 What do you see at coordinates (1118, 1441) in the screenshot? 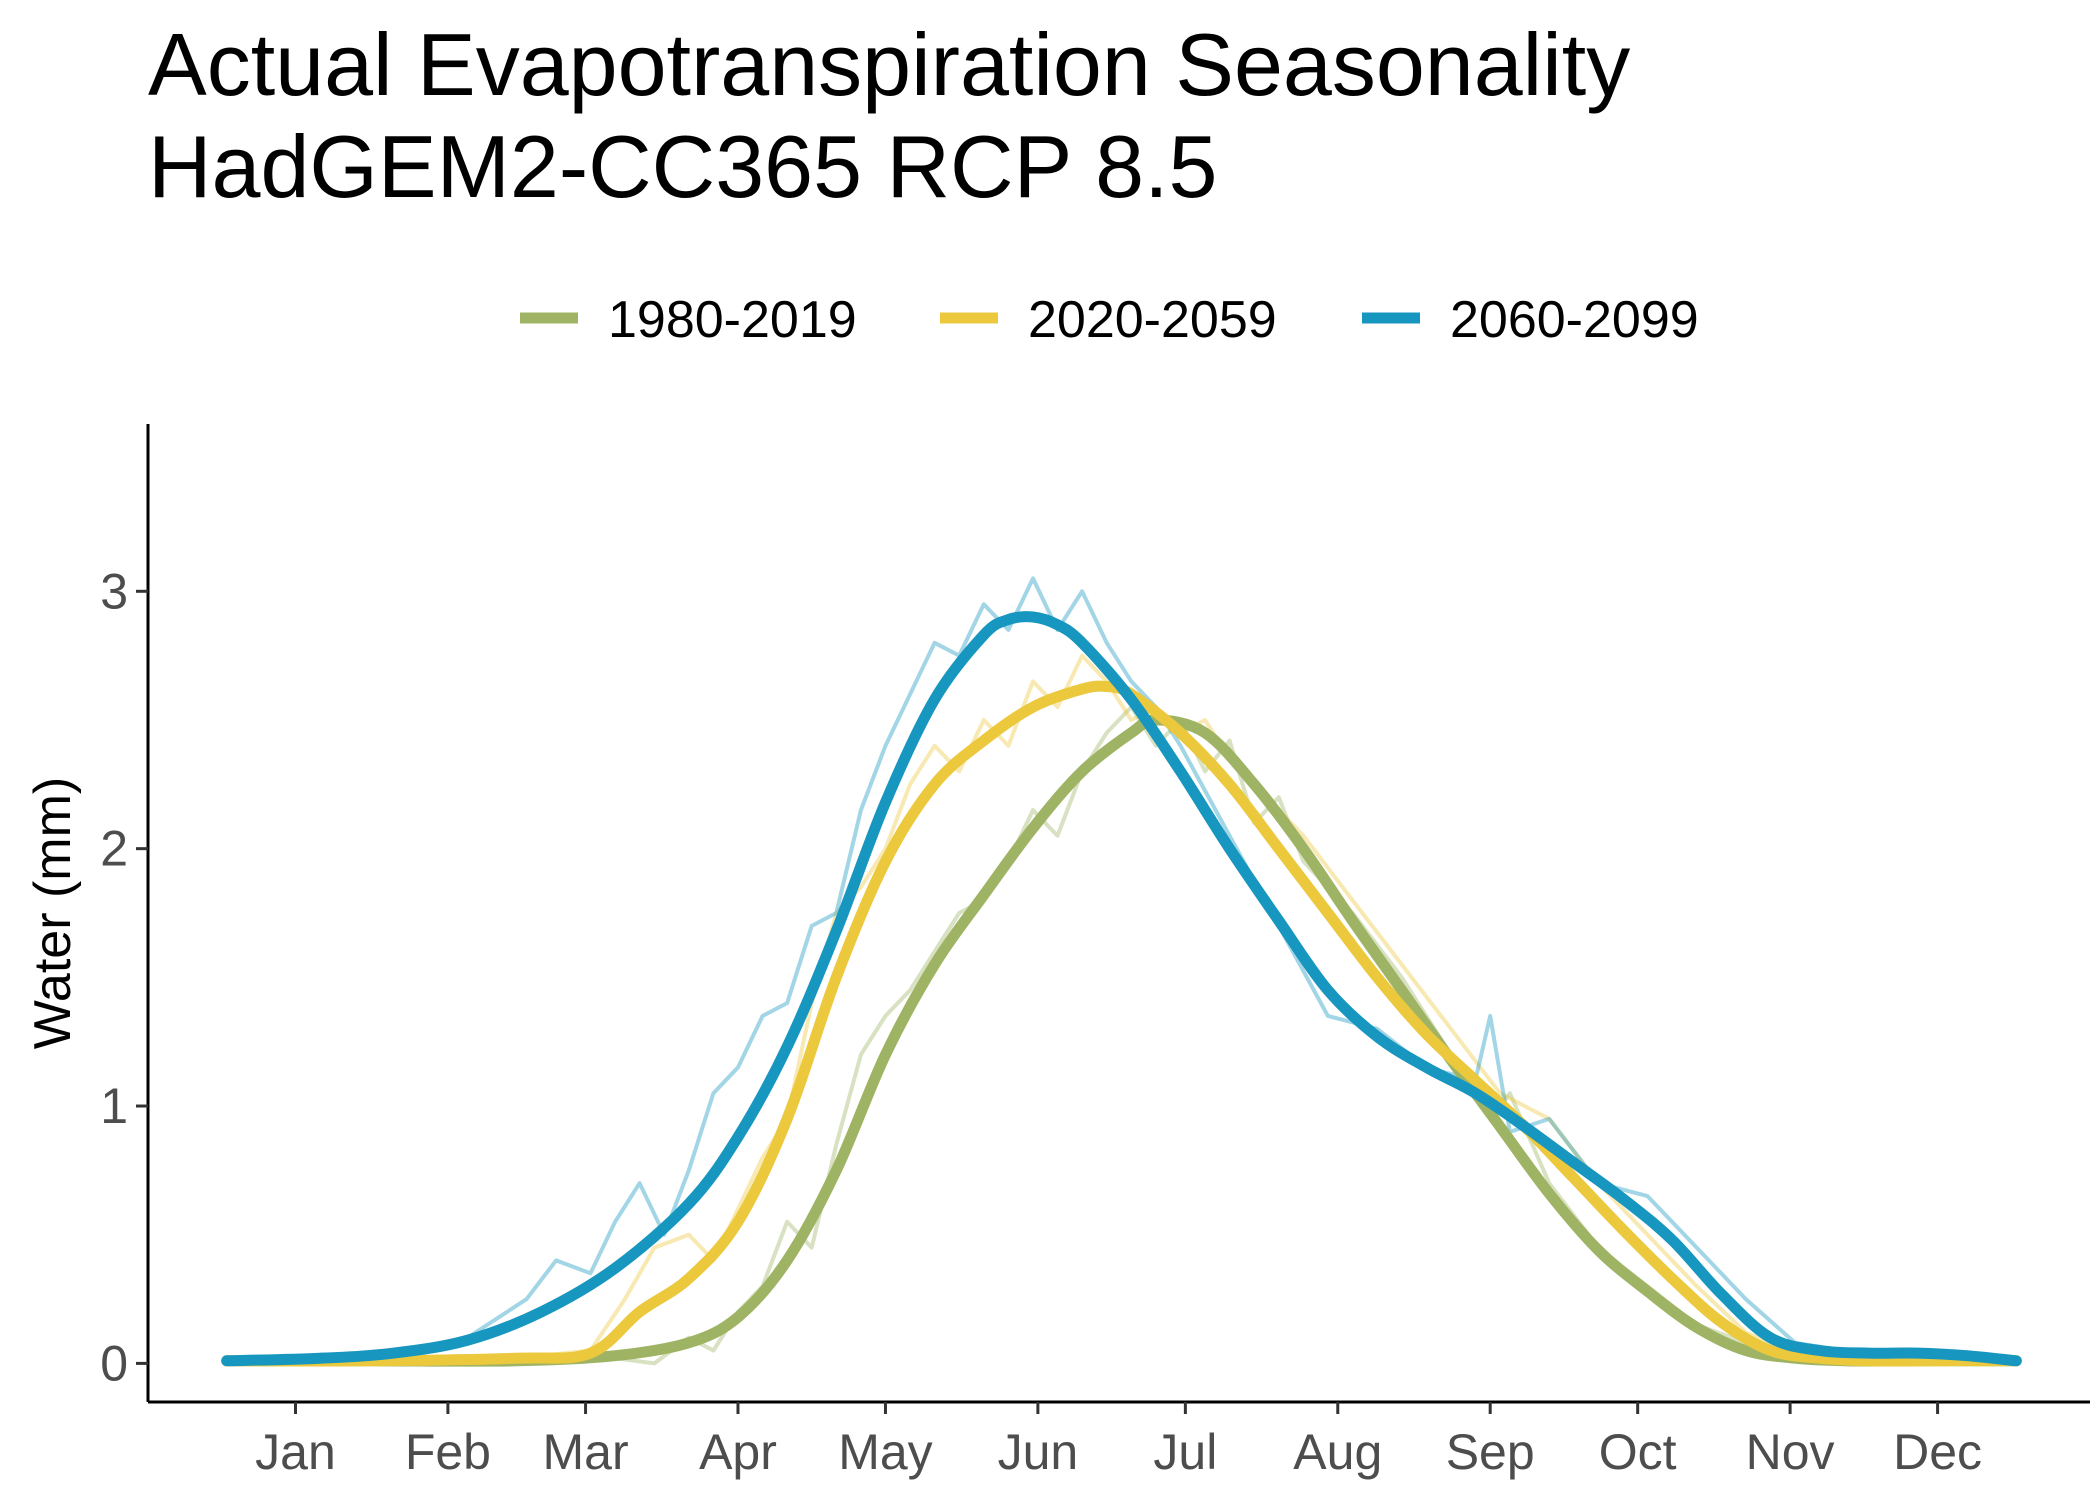
I see `x-axis-ticks: Jan Feb Mar Apr May Jun Jul Aug Sep Oct Nov Dec` at bounding box center [1118, 1441].